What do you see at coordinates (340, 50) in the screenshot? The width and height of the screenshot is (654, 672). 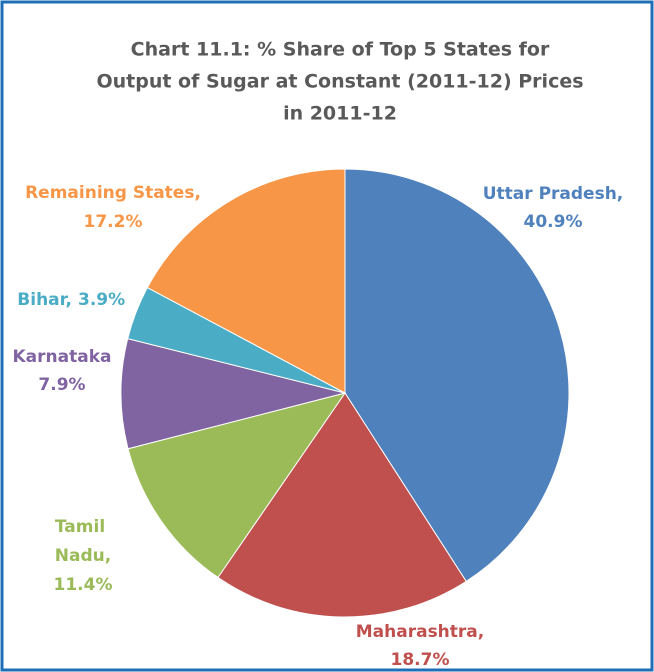 I see `chart-title: Chart 11.1: % Share of Top 5 States for` at bounding box center [340, 50].